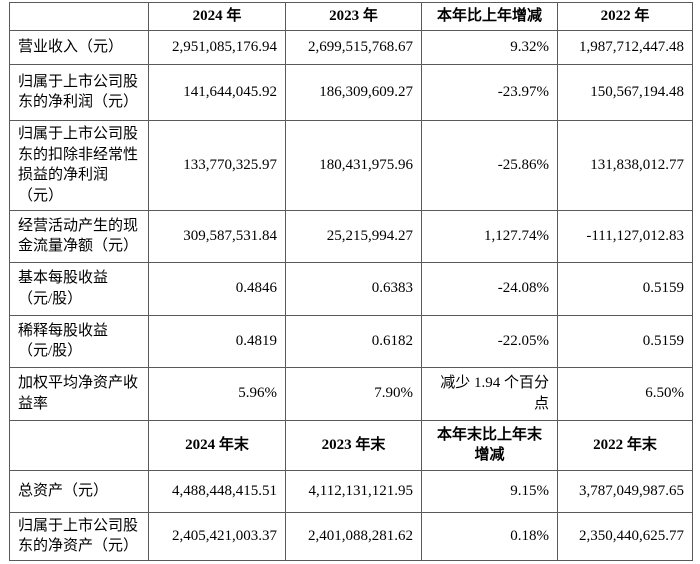 The image size is (700, 564). Describe the element at coordinates (625, 47) in the screenshot. I see `value-2022: 1,987,712,447.48` at that location.